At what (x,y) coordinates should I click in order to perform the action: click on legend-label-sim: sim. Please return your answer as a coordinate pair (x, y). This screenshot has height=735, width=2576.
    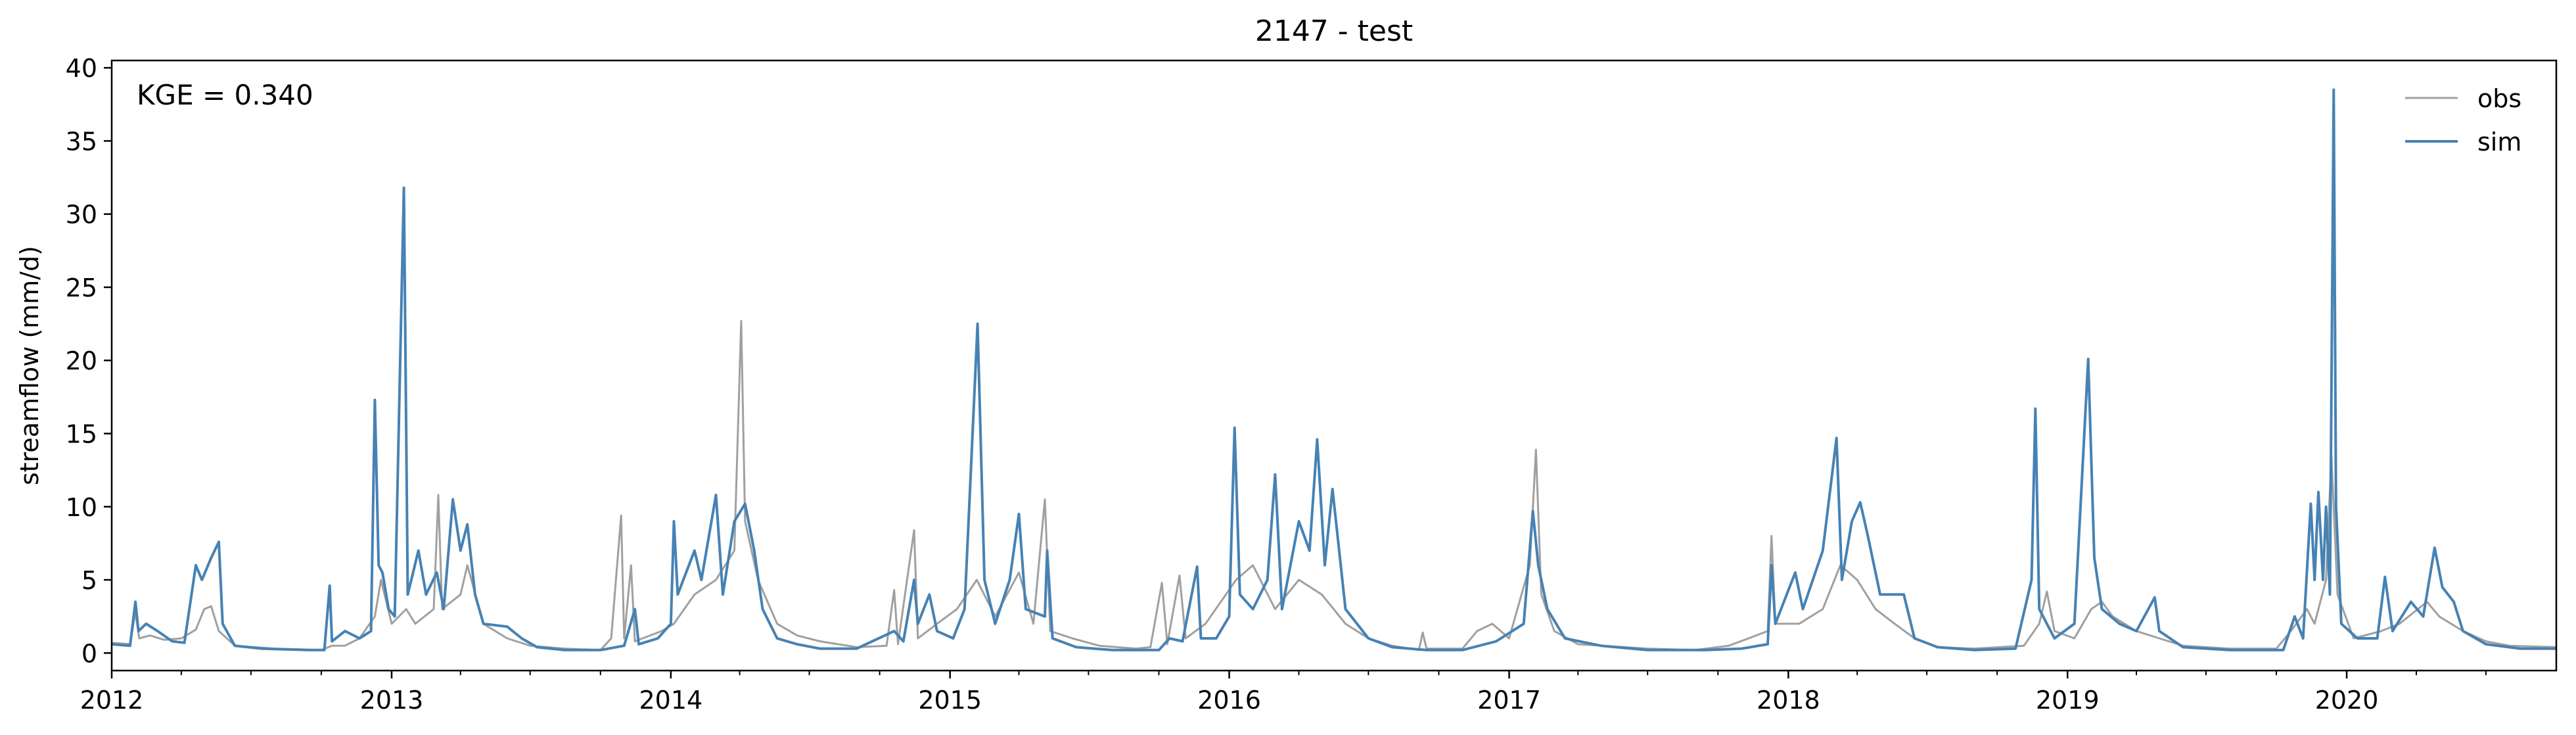
    Looking at the image, I should click on (2499, 142).